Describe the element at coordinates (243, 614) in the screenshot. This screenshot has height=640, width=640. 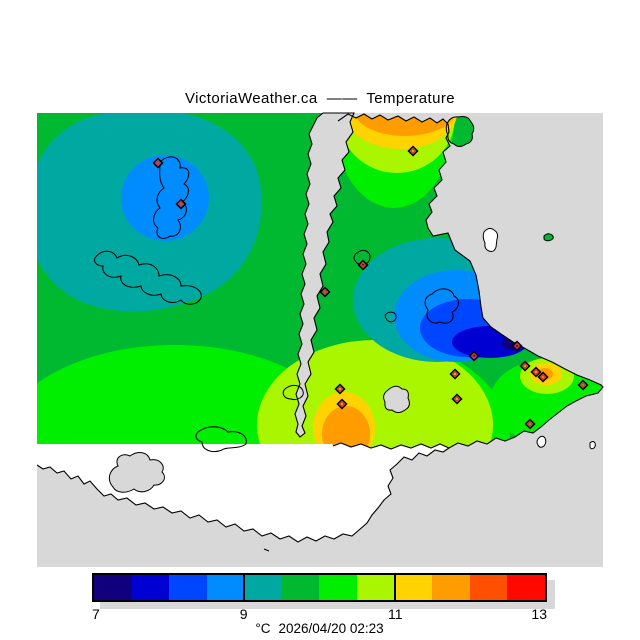
I see `colorbar-tick-label: 9` at that location.